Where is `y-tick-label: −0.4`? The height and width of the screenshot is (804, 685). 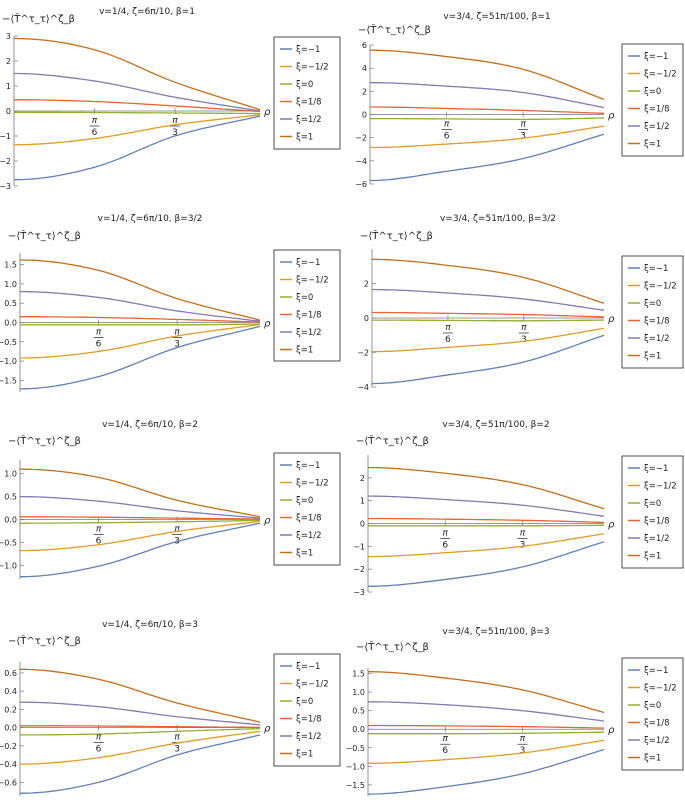 y-tick-label: −0.4 is located at coordinates (8, 764).